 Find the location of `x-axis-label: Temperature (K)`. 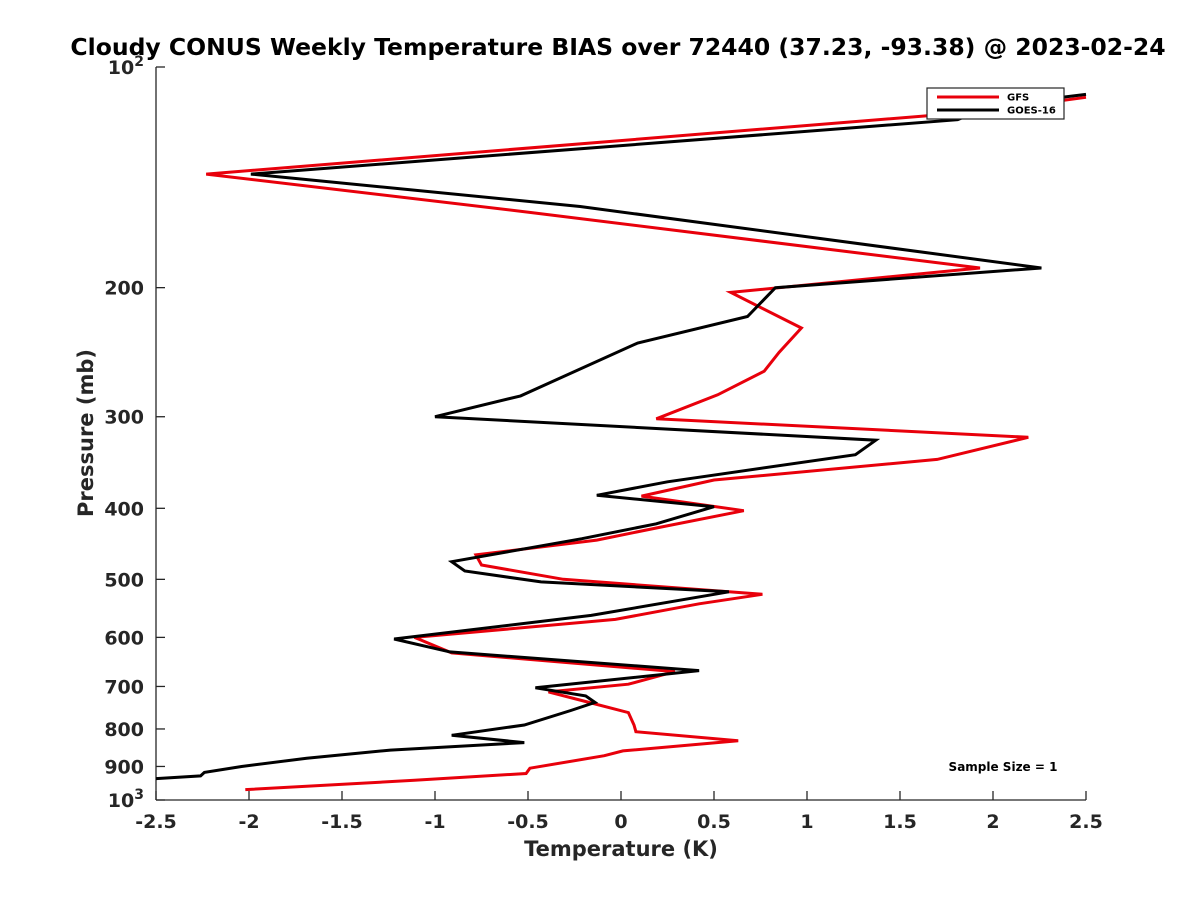

x-axis-label: Temperature (K) is located at coordinates (621, 849).